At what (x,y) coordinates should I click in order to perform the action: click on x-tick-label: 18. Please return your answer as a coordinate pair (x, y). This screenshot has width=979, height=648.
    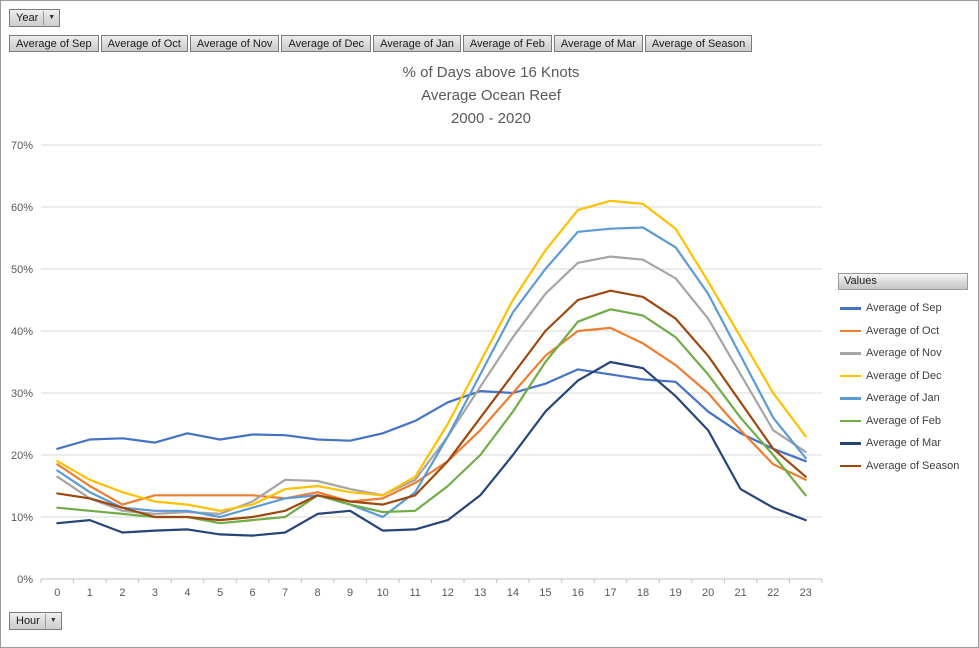
    Looking at the image, I should click on (643, 593).